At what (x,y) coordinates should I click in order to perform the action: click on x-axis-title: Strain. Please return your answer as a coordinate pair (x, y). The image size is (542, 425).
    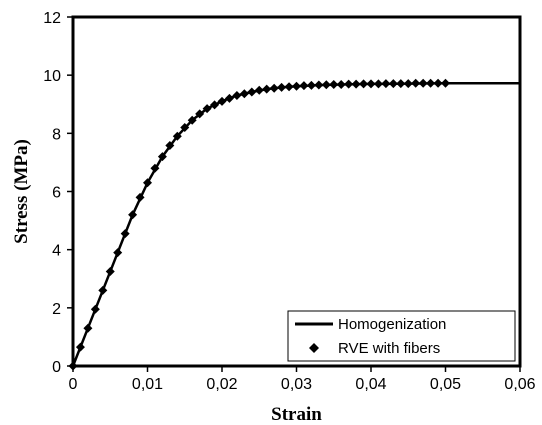
    Looking at the image, I should click on (296, 414).